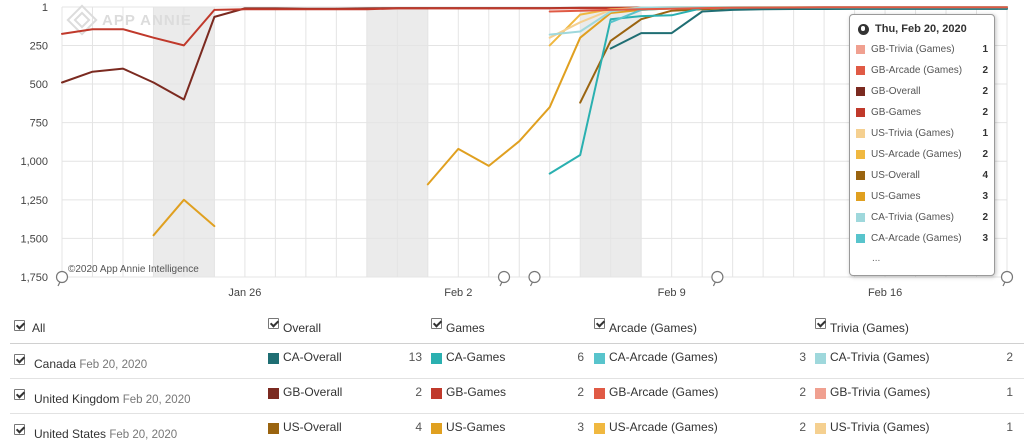 The image size is (1024, 446). Describe the element at coordinates (184, 217) in the screenshot. I see `series-line-us-games` at that location.